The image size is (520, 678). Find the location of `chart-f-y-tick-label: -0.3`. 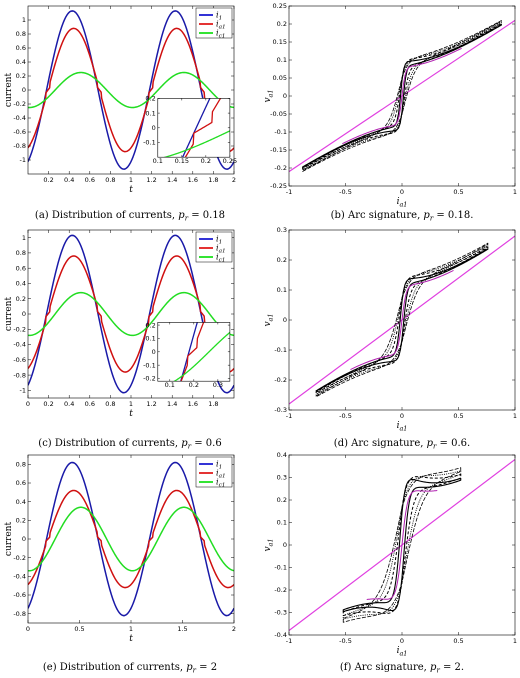

chart-f-y-tick-label: -0.3 is located at coordinates (280, 613).